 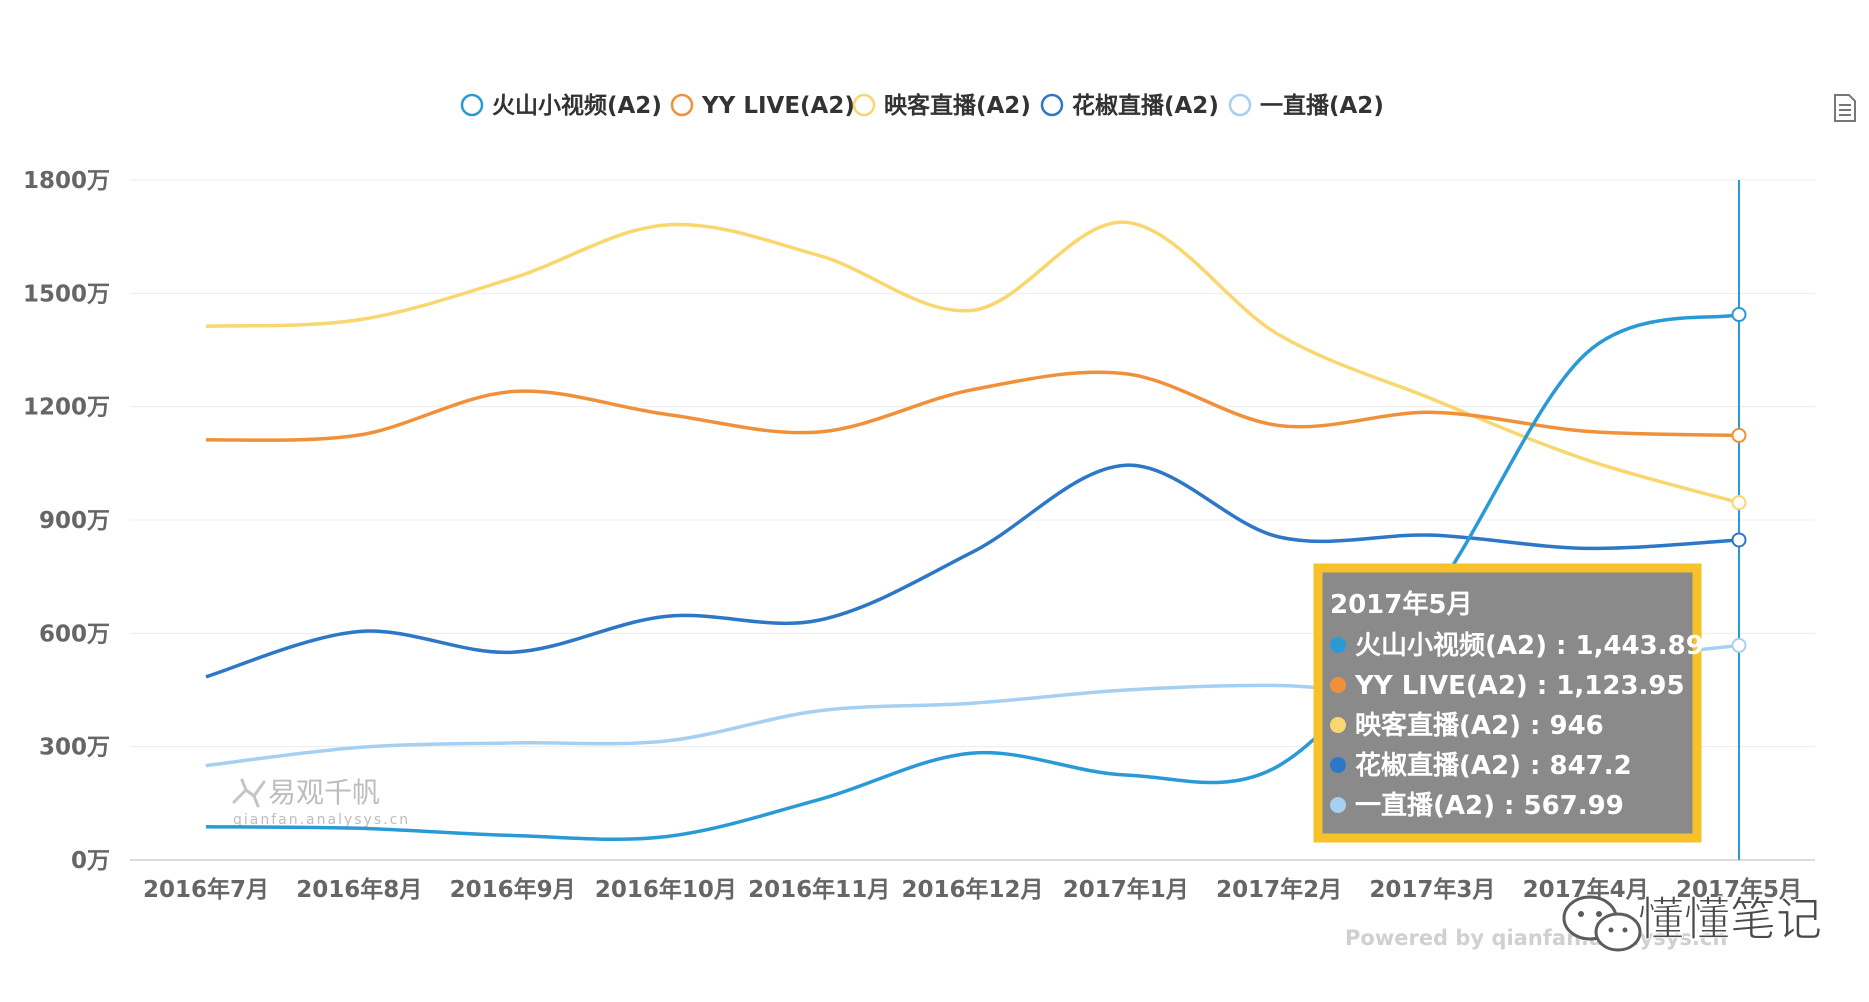 What do you see at coordinates (1739, 889) in the screenshot?
I see `x-tick-label: 2017年5月` at bounding box center [1739, 889].